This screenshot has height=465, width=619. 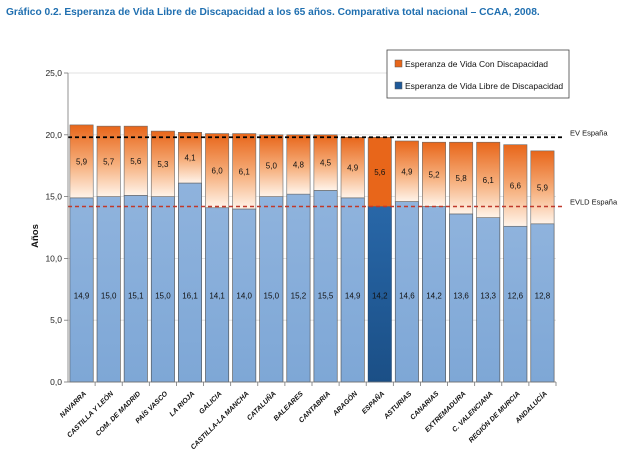 What do you see at coordinates (326, 295) in the screenshot?
I see `value-label-libre: 15,5` at bounding box center [326, 295].